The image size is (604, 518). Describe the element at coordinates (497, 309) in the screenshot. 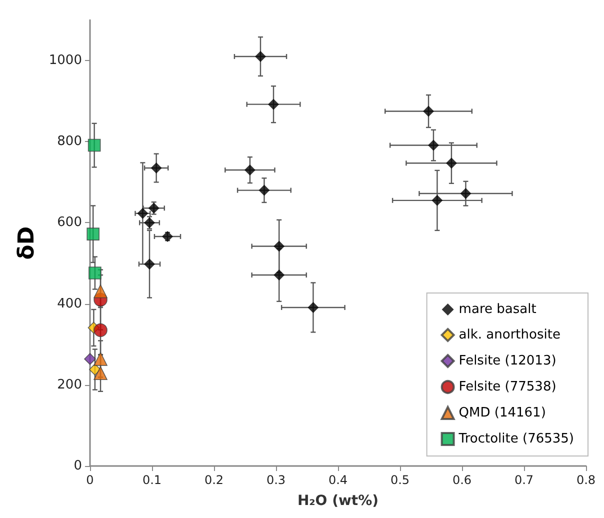

I see `legend-label: mare basalt` at that location.